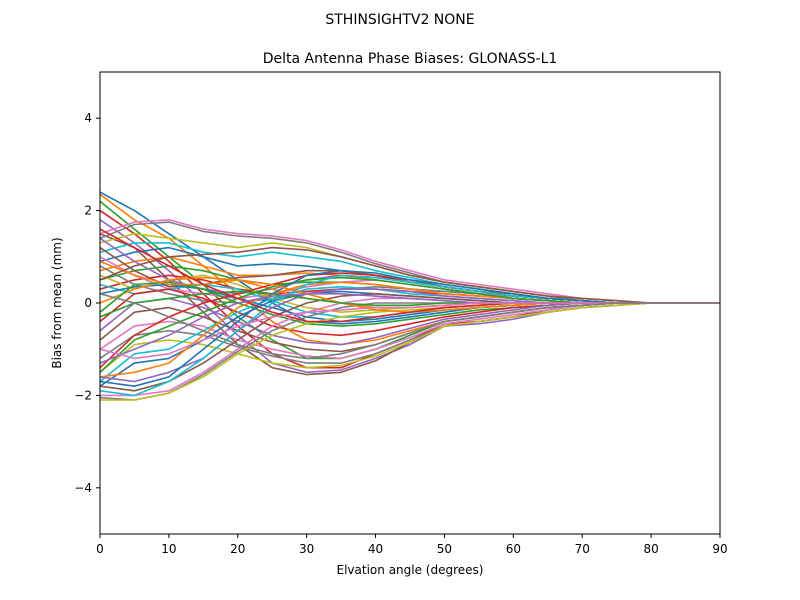  What do you see at coordinates (168, 549) in the screenshot?
I see `x-tick-label: 10` at bounding box center [168, 549].